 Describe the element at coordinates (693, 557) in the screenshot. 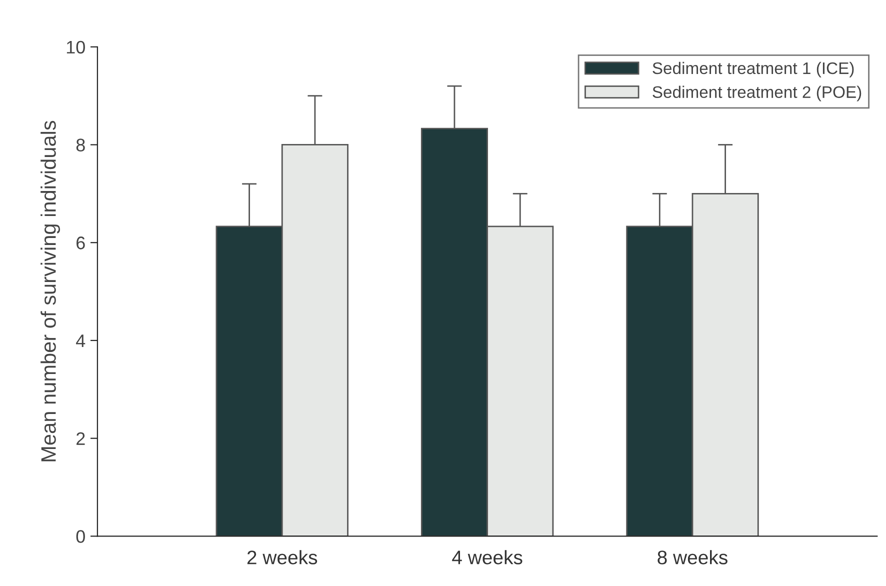

I see `x-tick-label: 8 weeks` at that location.